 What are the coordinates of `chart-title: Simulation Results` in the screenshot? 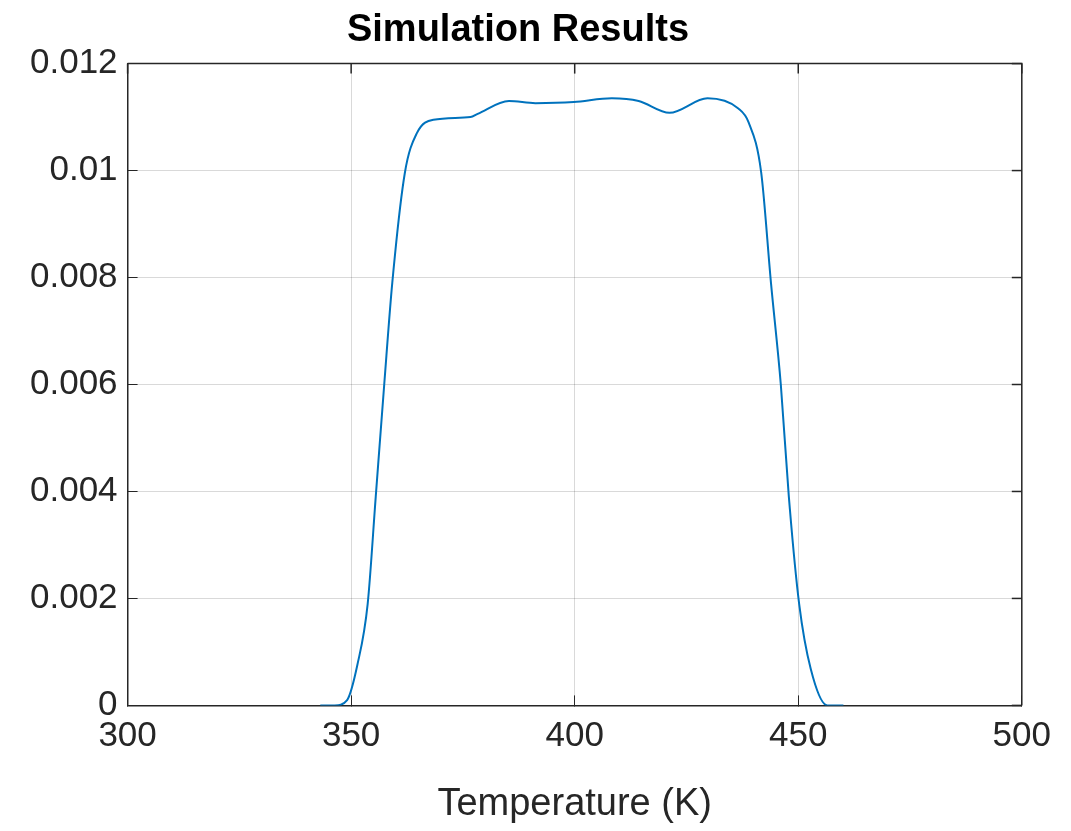 It's located at (518, 28).